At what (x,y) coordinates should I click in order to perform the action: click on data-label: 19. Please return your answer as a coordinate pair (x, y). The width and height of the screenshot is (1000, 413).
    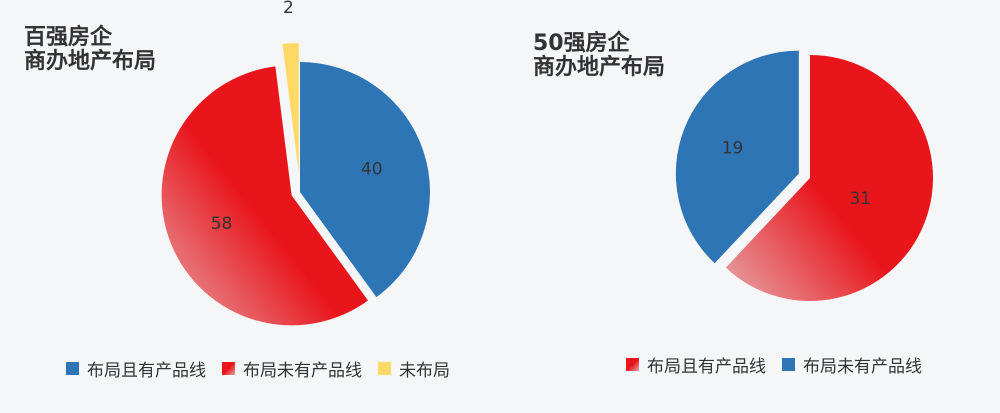
    Looking at the image, I should click on (733, 148).